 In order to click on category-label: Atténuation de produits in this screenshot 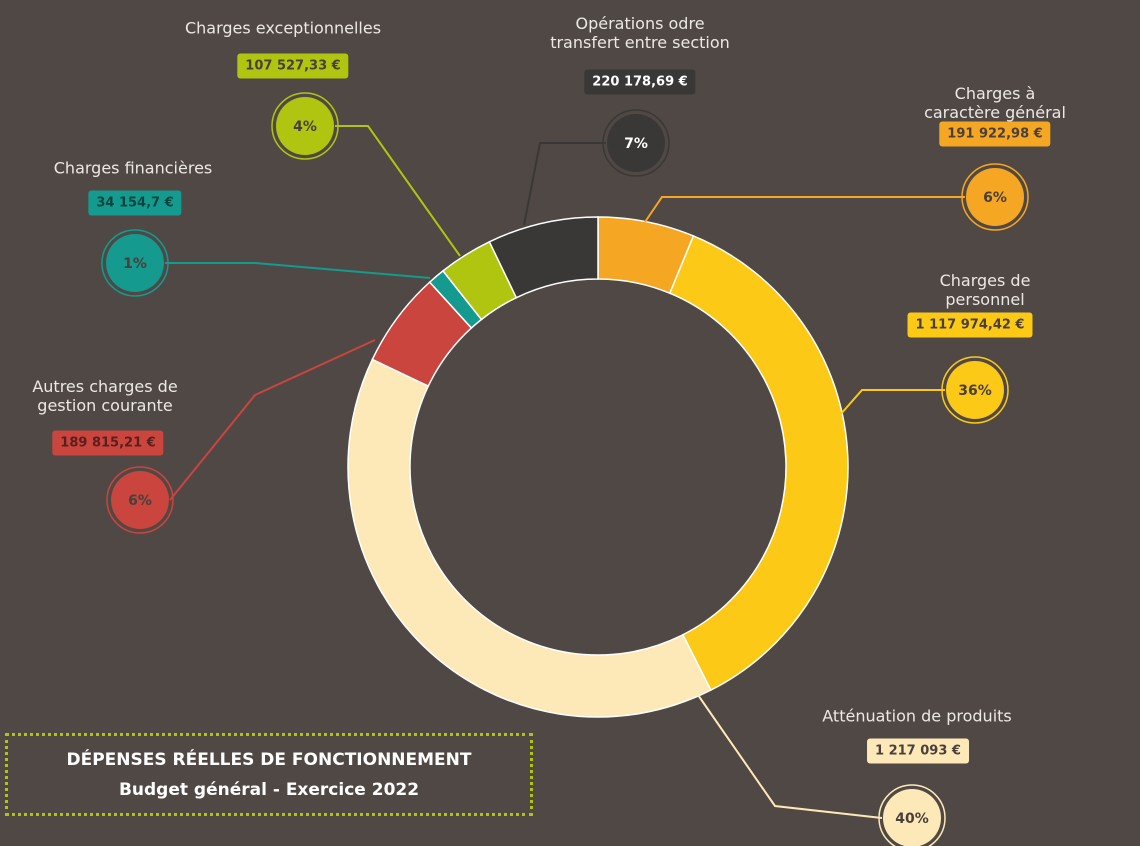, I will do `click(917, 716)`.